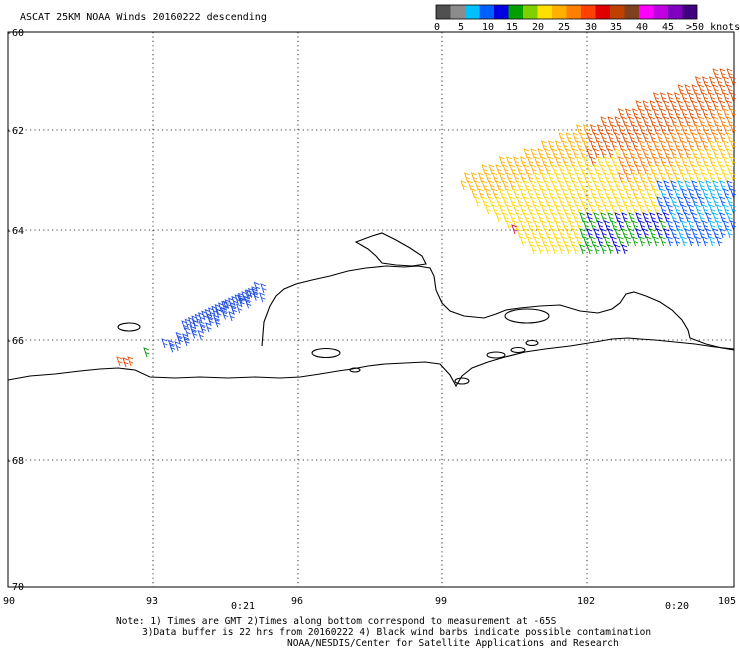 The image size is (740, 650). What do you see at coordinates (512, 27) in the screenshot?
I see `legend-label-15: 15` at bounding box center [512, 27].